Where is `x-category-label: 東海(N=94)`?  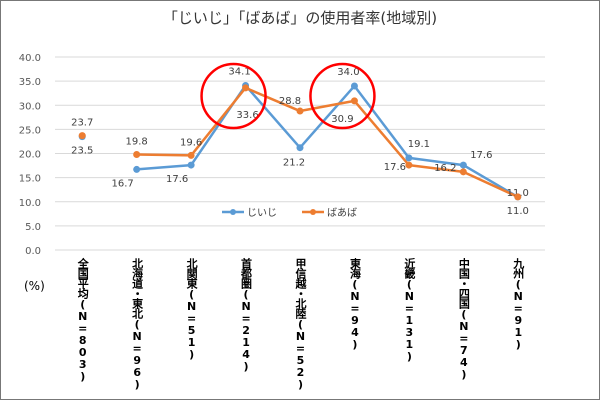 x-category-label: 東海(N=94) is located at coordinates (355, 304).